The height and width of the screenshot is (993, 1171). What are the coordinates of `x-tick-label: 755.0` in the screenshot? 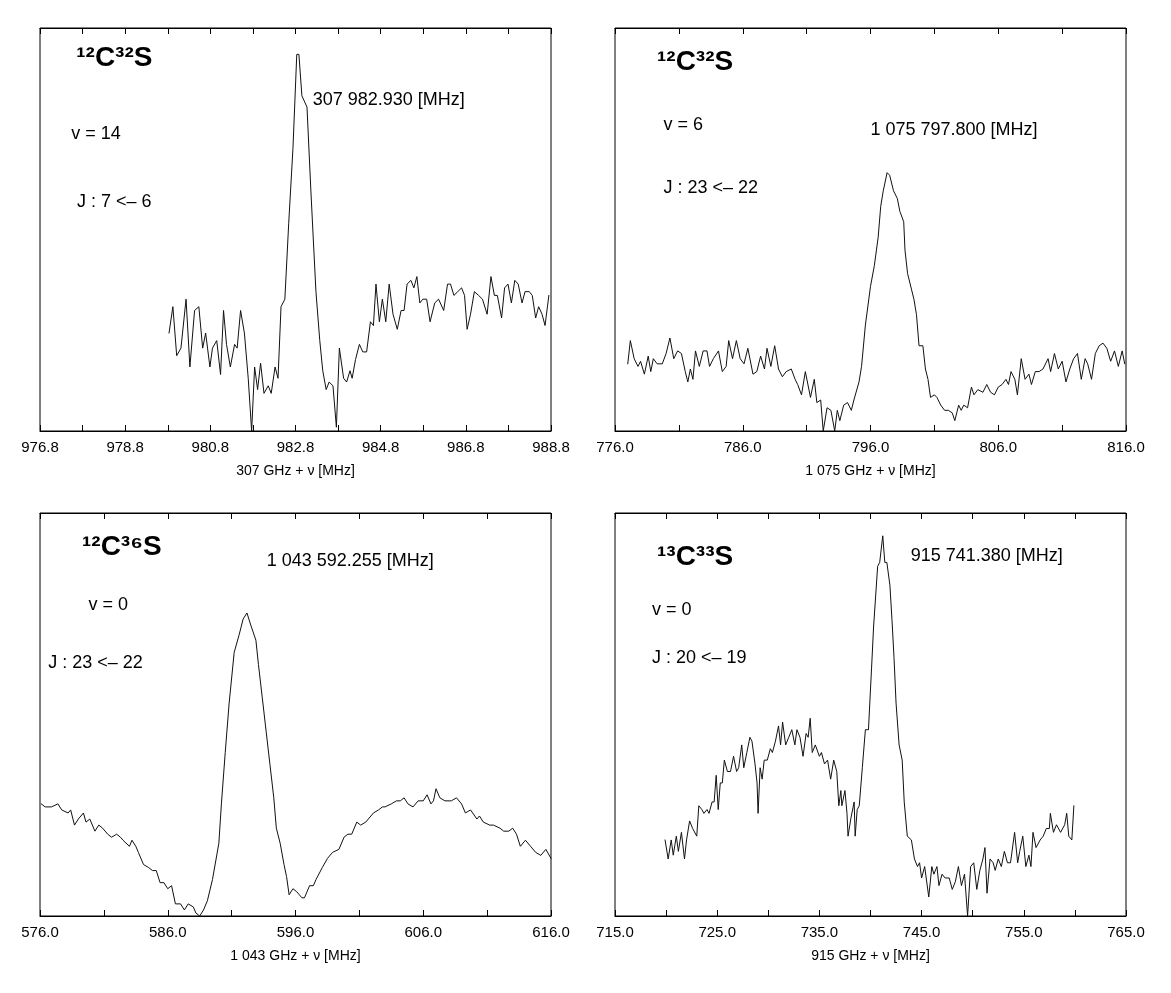 It's located at (1024, 931).